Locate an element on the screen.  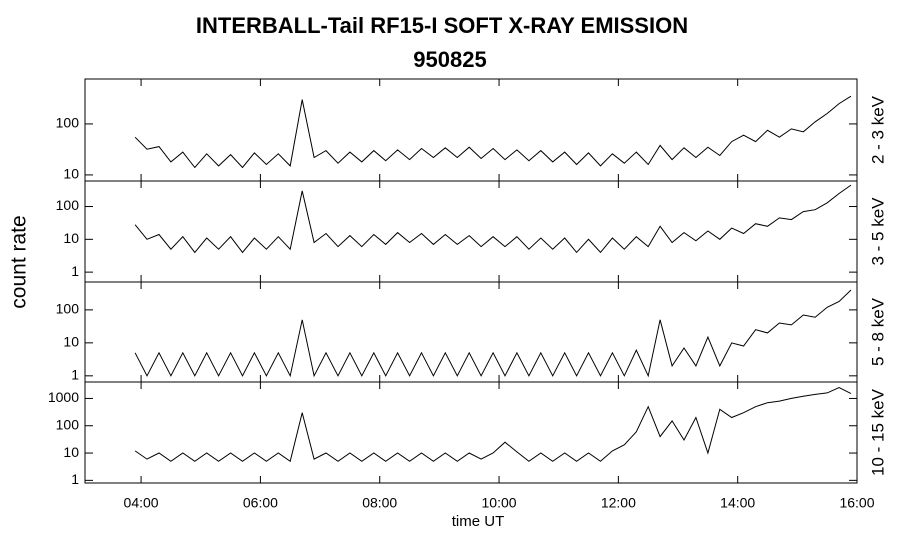
x-axis-label: time UT is located at coordinates (478, 521).